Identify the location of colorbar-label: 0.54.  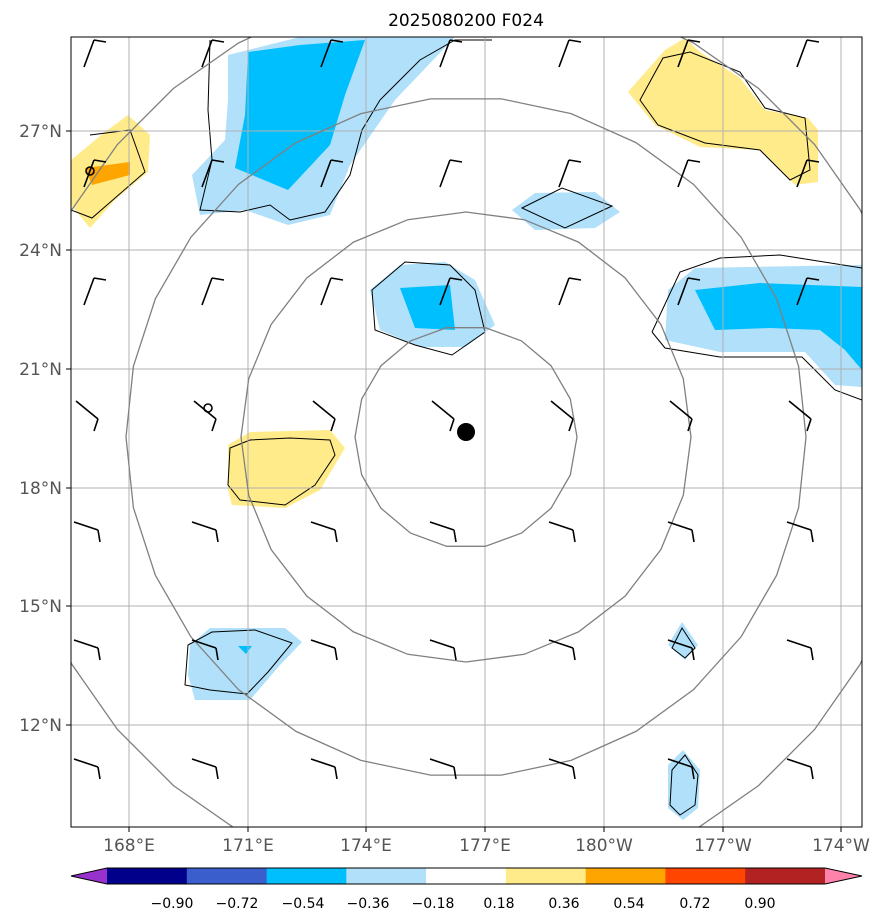
(628, 904).